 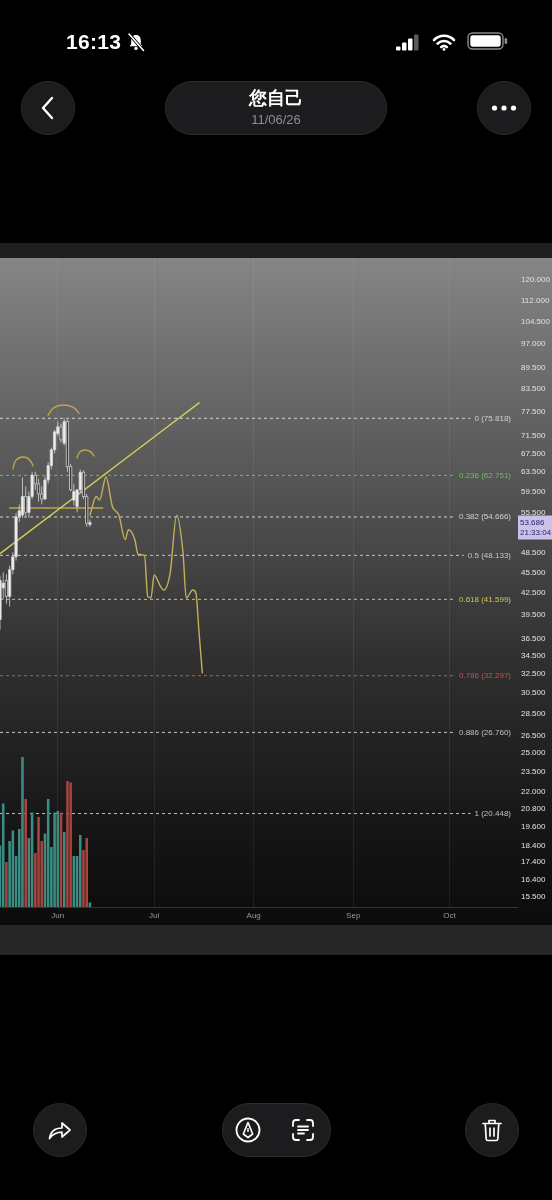 What do you see at coordinates (485, 475) in the screenshot?
I see `ref-line-label: 0.236 (62.751)` at bounding box center [485, 475].